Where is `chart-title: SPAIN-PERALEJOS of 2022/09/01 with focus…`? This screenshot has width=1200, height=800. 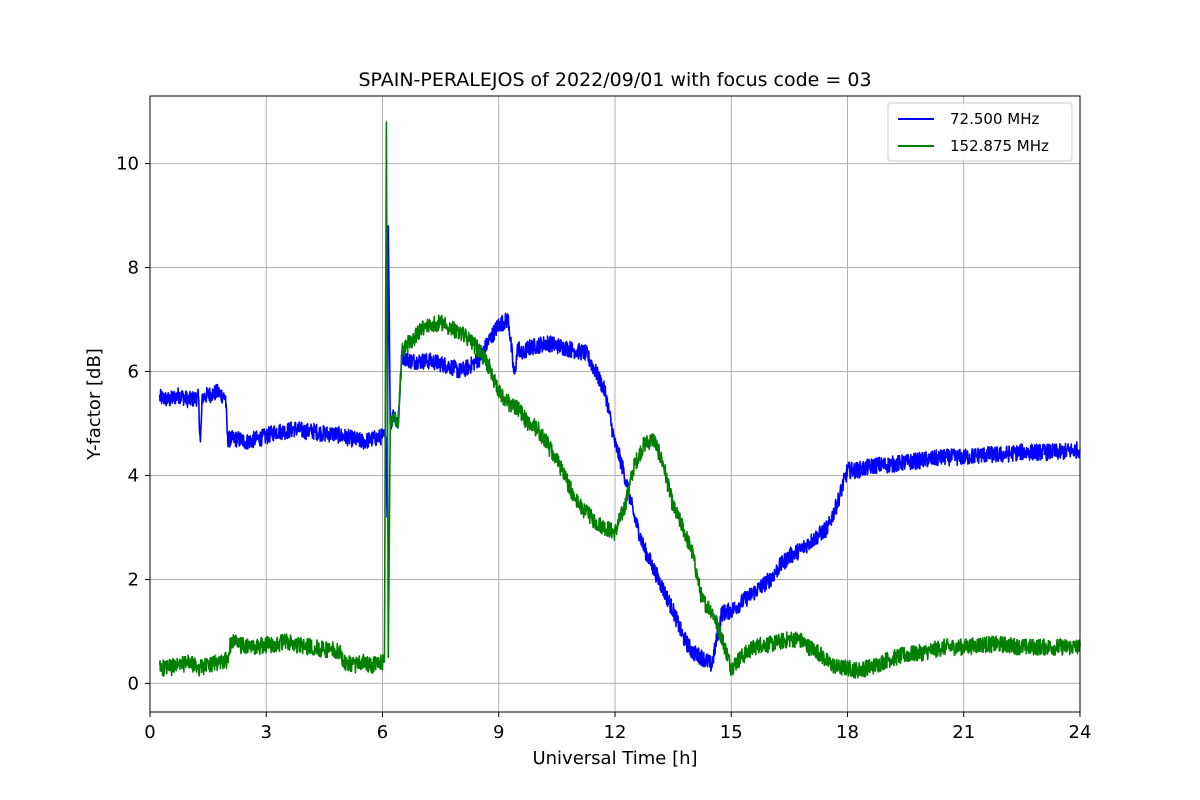
chart-title: SPAIN-PERALEJOS of 2022/09/01 with focus… is located at coordinates (614, 80).